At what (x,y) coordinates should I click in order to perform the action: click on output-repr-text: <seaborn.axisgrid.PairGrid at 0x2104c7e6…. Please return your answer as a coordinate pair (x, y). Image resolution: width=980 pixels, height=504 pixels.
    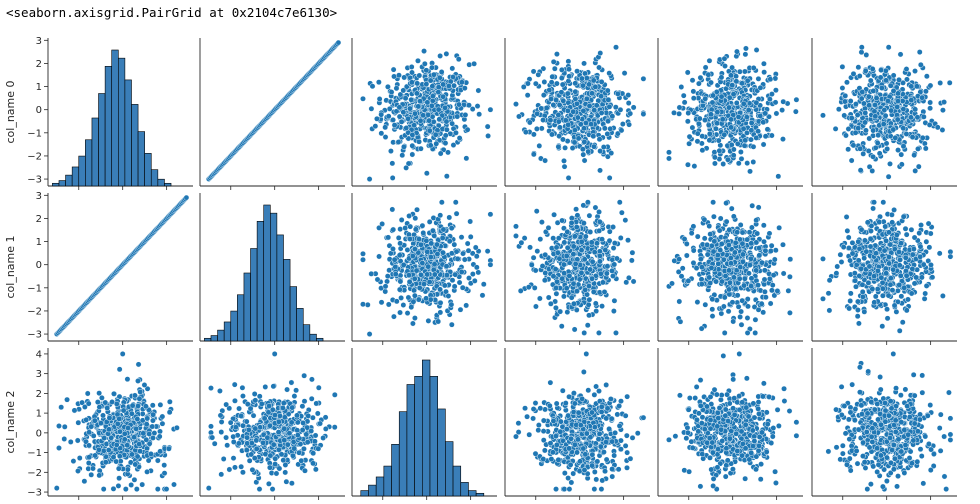
    Looking at the image, I should click on (172, 12).